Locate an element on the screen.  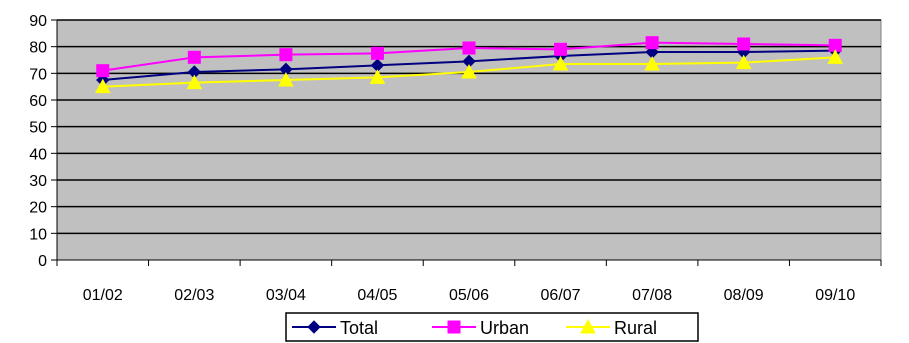
y-tick-label: 20 is located at coordinates (38, 208).